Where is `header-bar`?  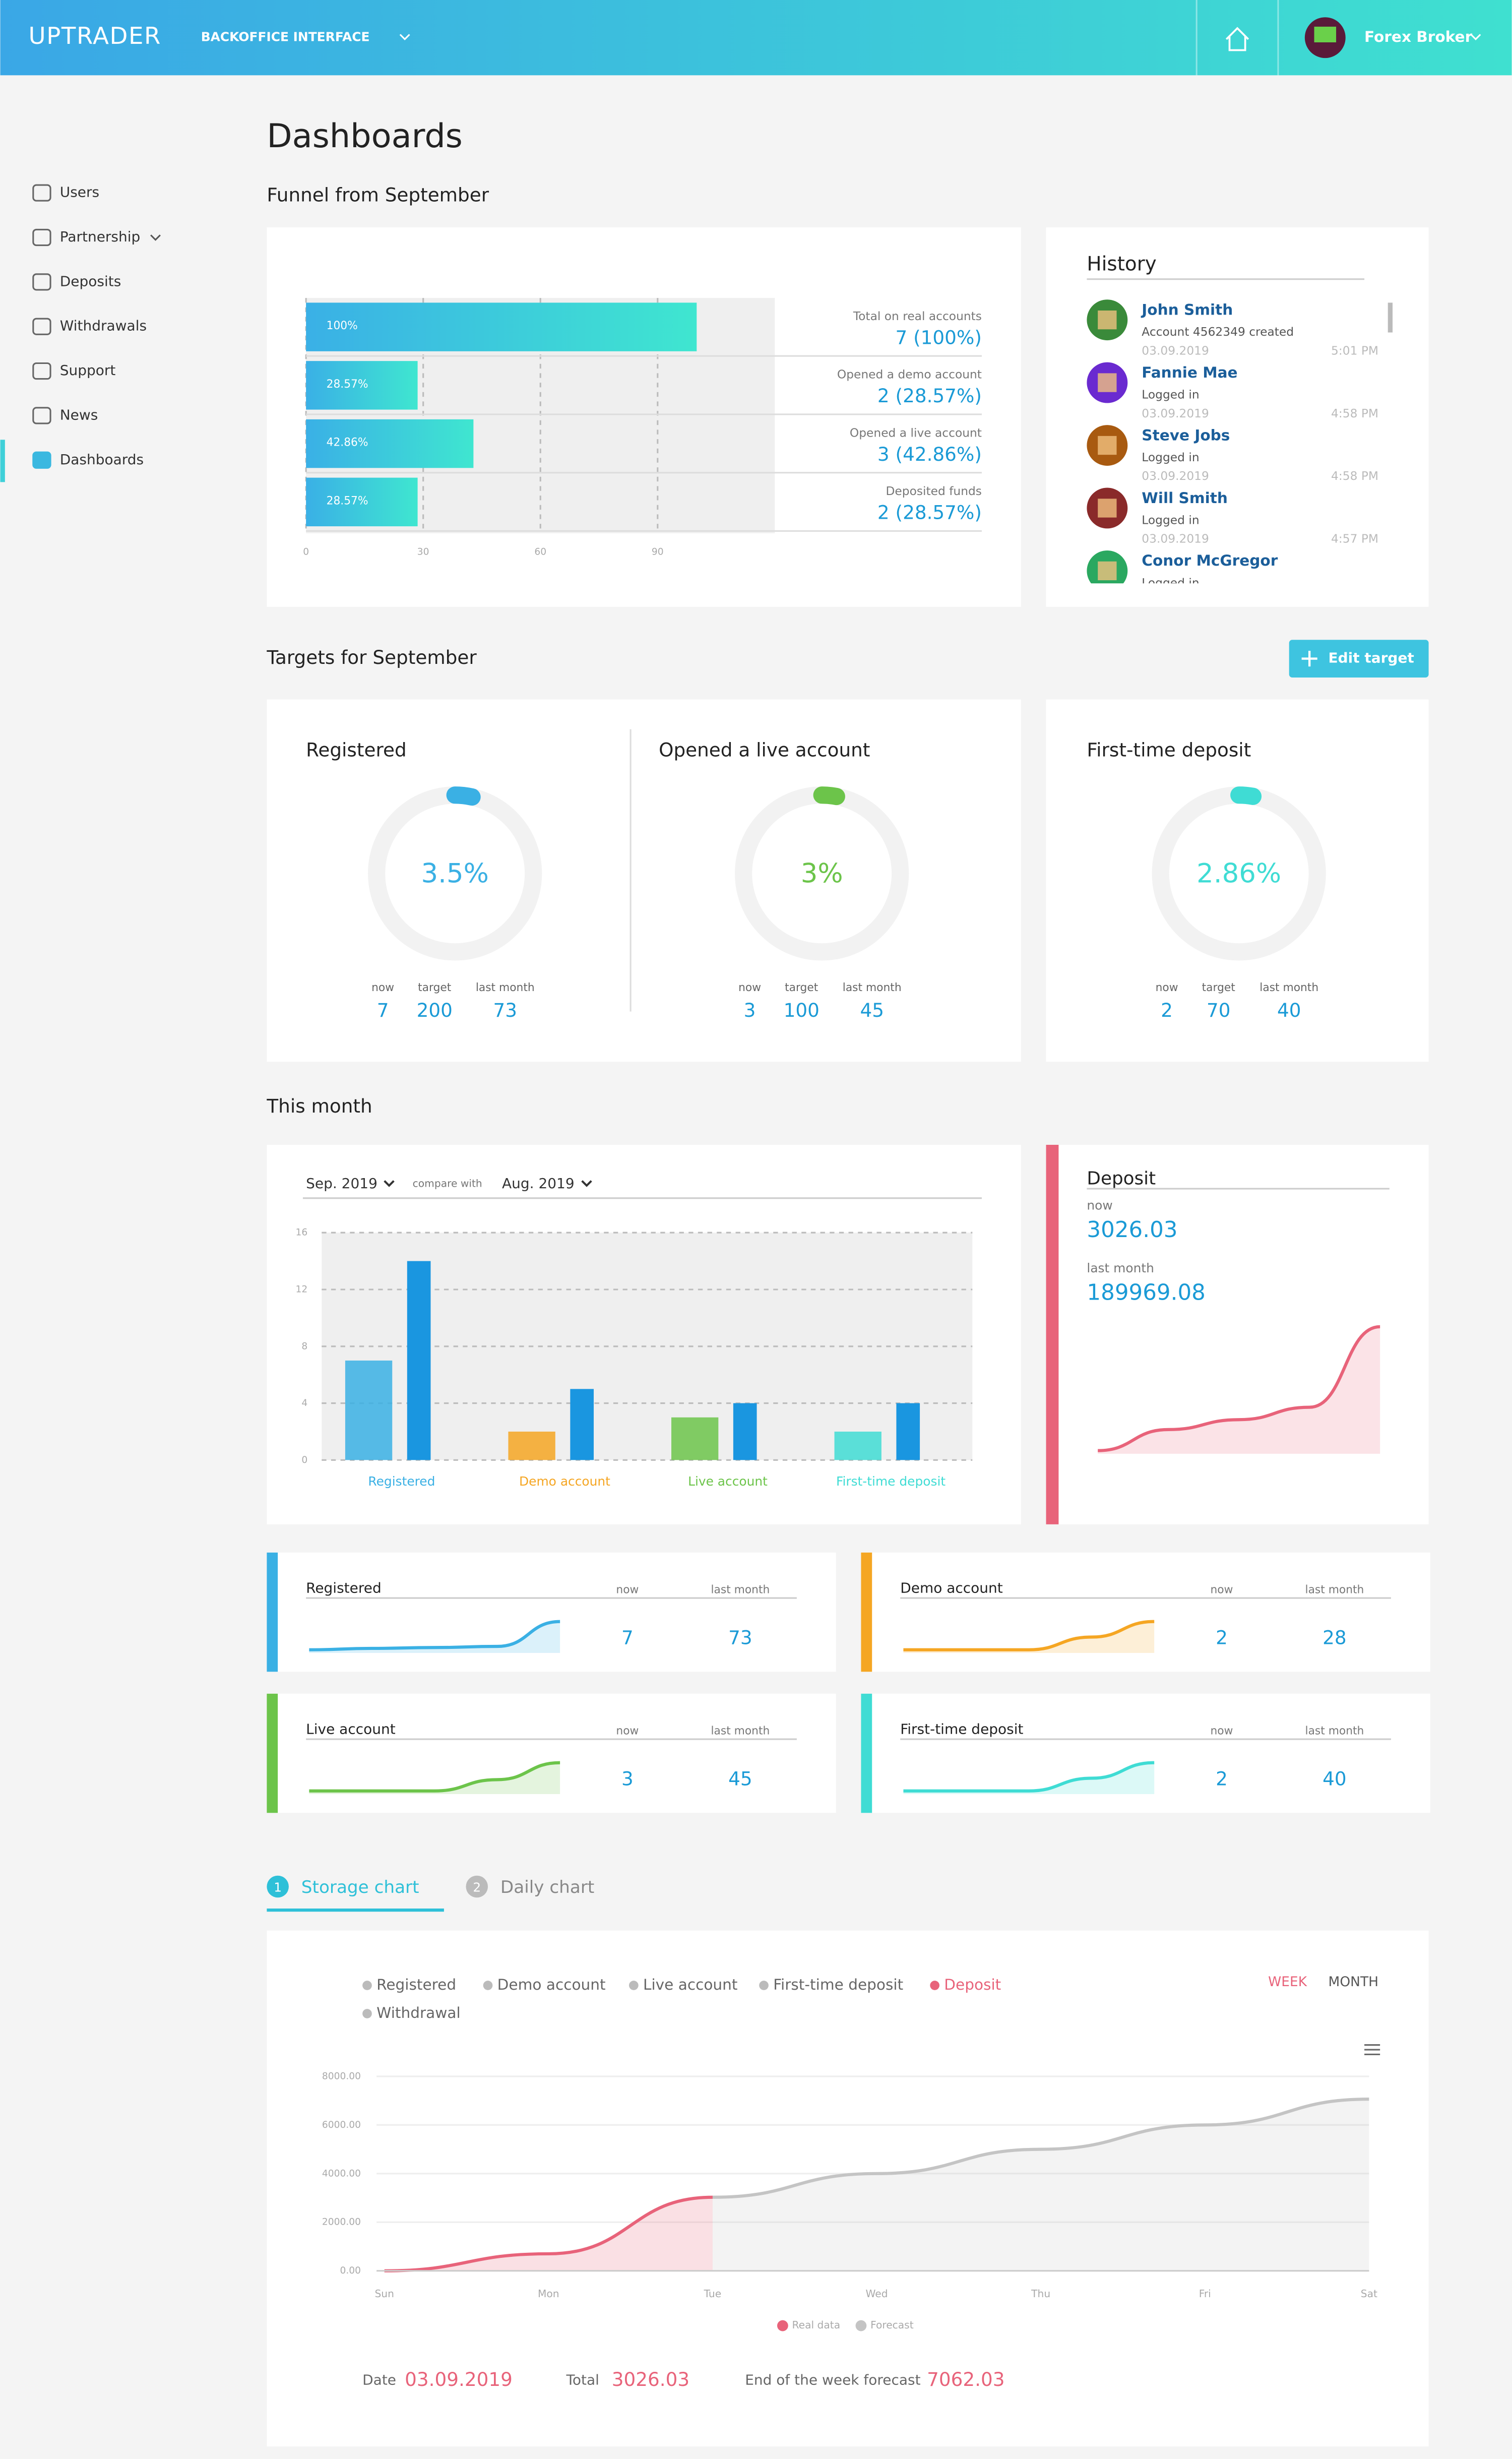
header-bar is located at coordinates (756, 38).